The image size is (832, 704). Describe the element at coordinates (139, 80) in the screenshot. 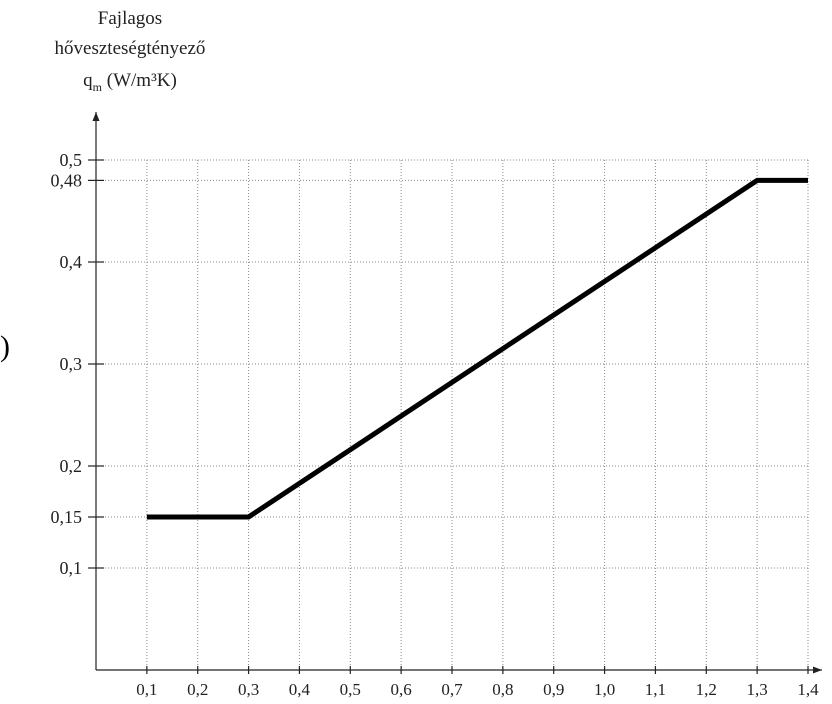

I see `y-axis-unit: (W/m³K)` at that location.